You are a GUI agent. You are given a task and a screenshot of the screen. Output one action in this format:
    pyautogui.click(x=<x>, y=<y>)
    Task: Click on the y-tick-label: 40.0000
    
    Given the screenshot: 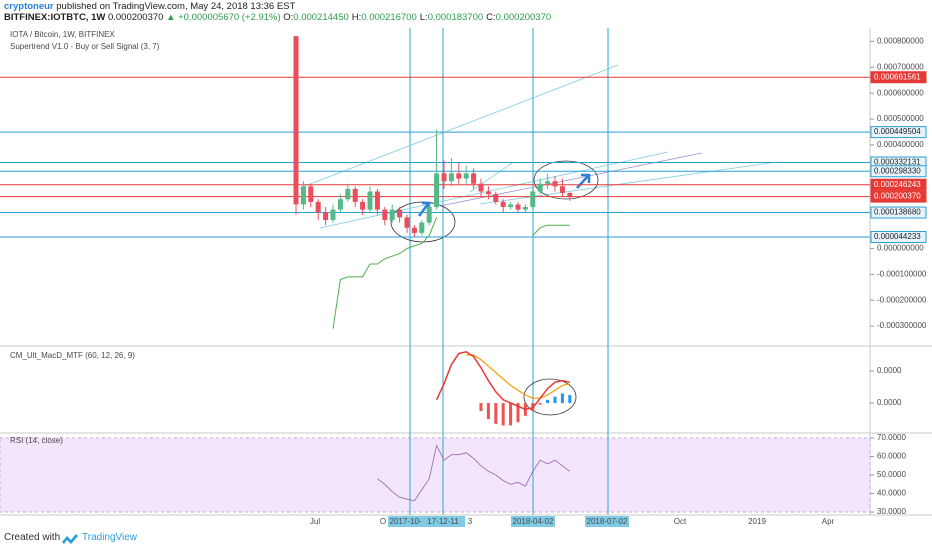 What is the action you would take?
    pyautogui.click(x=891, y=493)
    